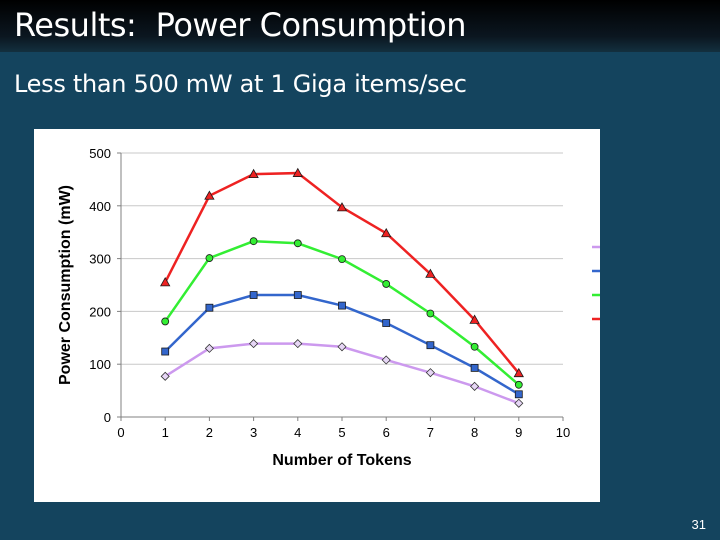  What do you see at coordinates (240, 84) in the screenshot?
I see `slide-subtitle: Less than 500 mW at 1 Giga items/sec` at bounding box center [240, 84].